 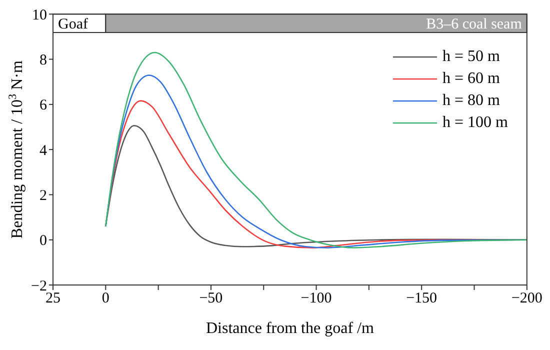 I want to click on x-tick-label: −150, so click(x=422, y=298).